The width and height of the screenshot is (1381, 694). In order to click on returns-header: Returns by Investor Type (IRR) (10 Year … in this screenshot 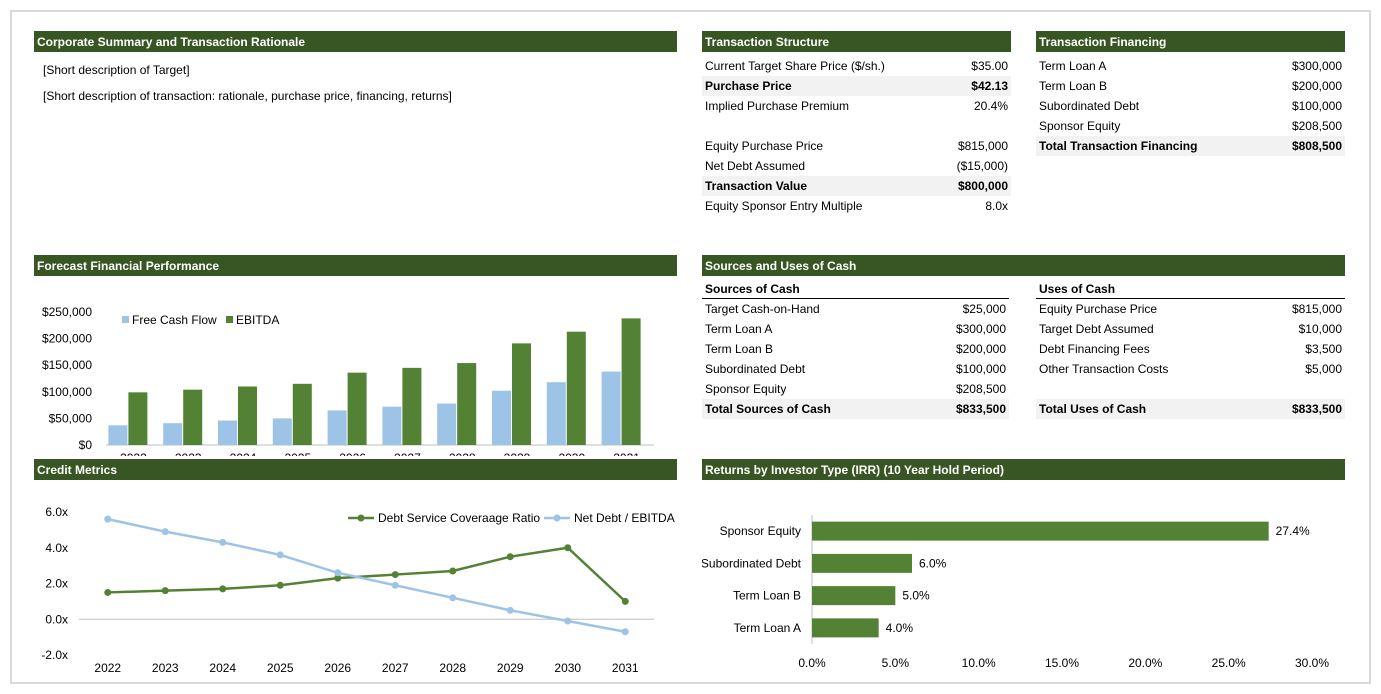, I will do `click(1023, 469)`.